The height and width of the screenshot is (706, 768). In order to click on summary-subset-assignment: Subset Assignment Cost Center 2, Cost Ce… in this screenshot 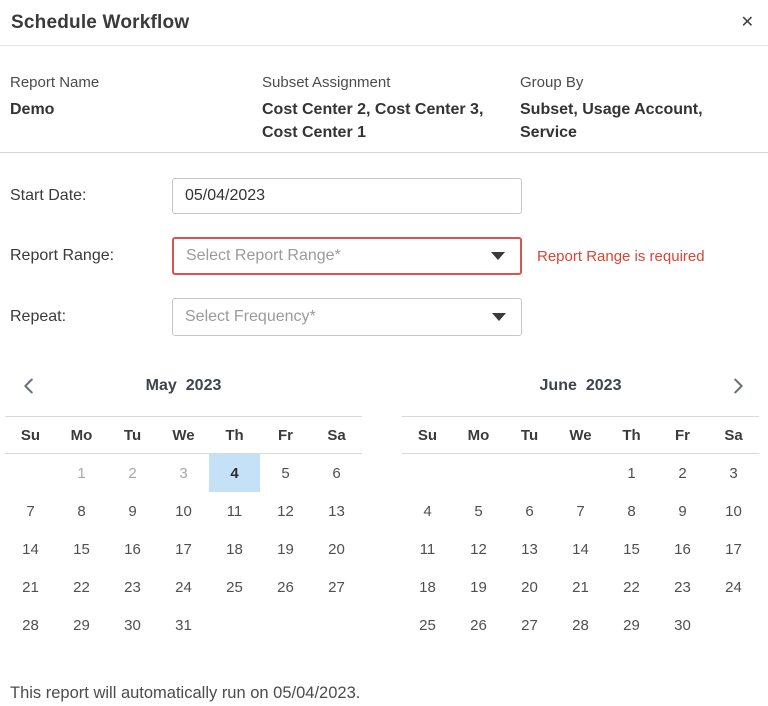, I will do `click(391, 109)`.